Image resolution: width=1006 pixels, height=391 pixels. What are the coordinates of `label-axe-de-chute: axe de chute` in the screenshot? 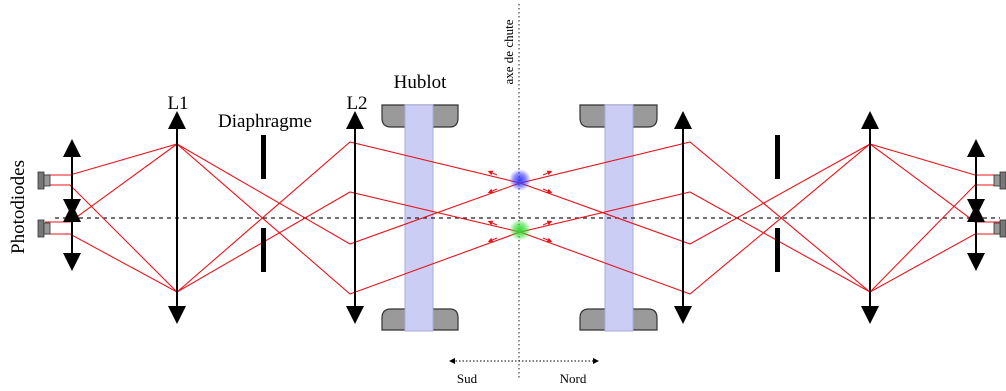 It's located at (508, 51).